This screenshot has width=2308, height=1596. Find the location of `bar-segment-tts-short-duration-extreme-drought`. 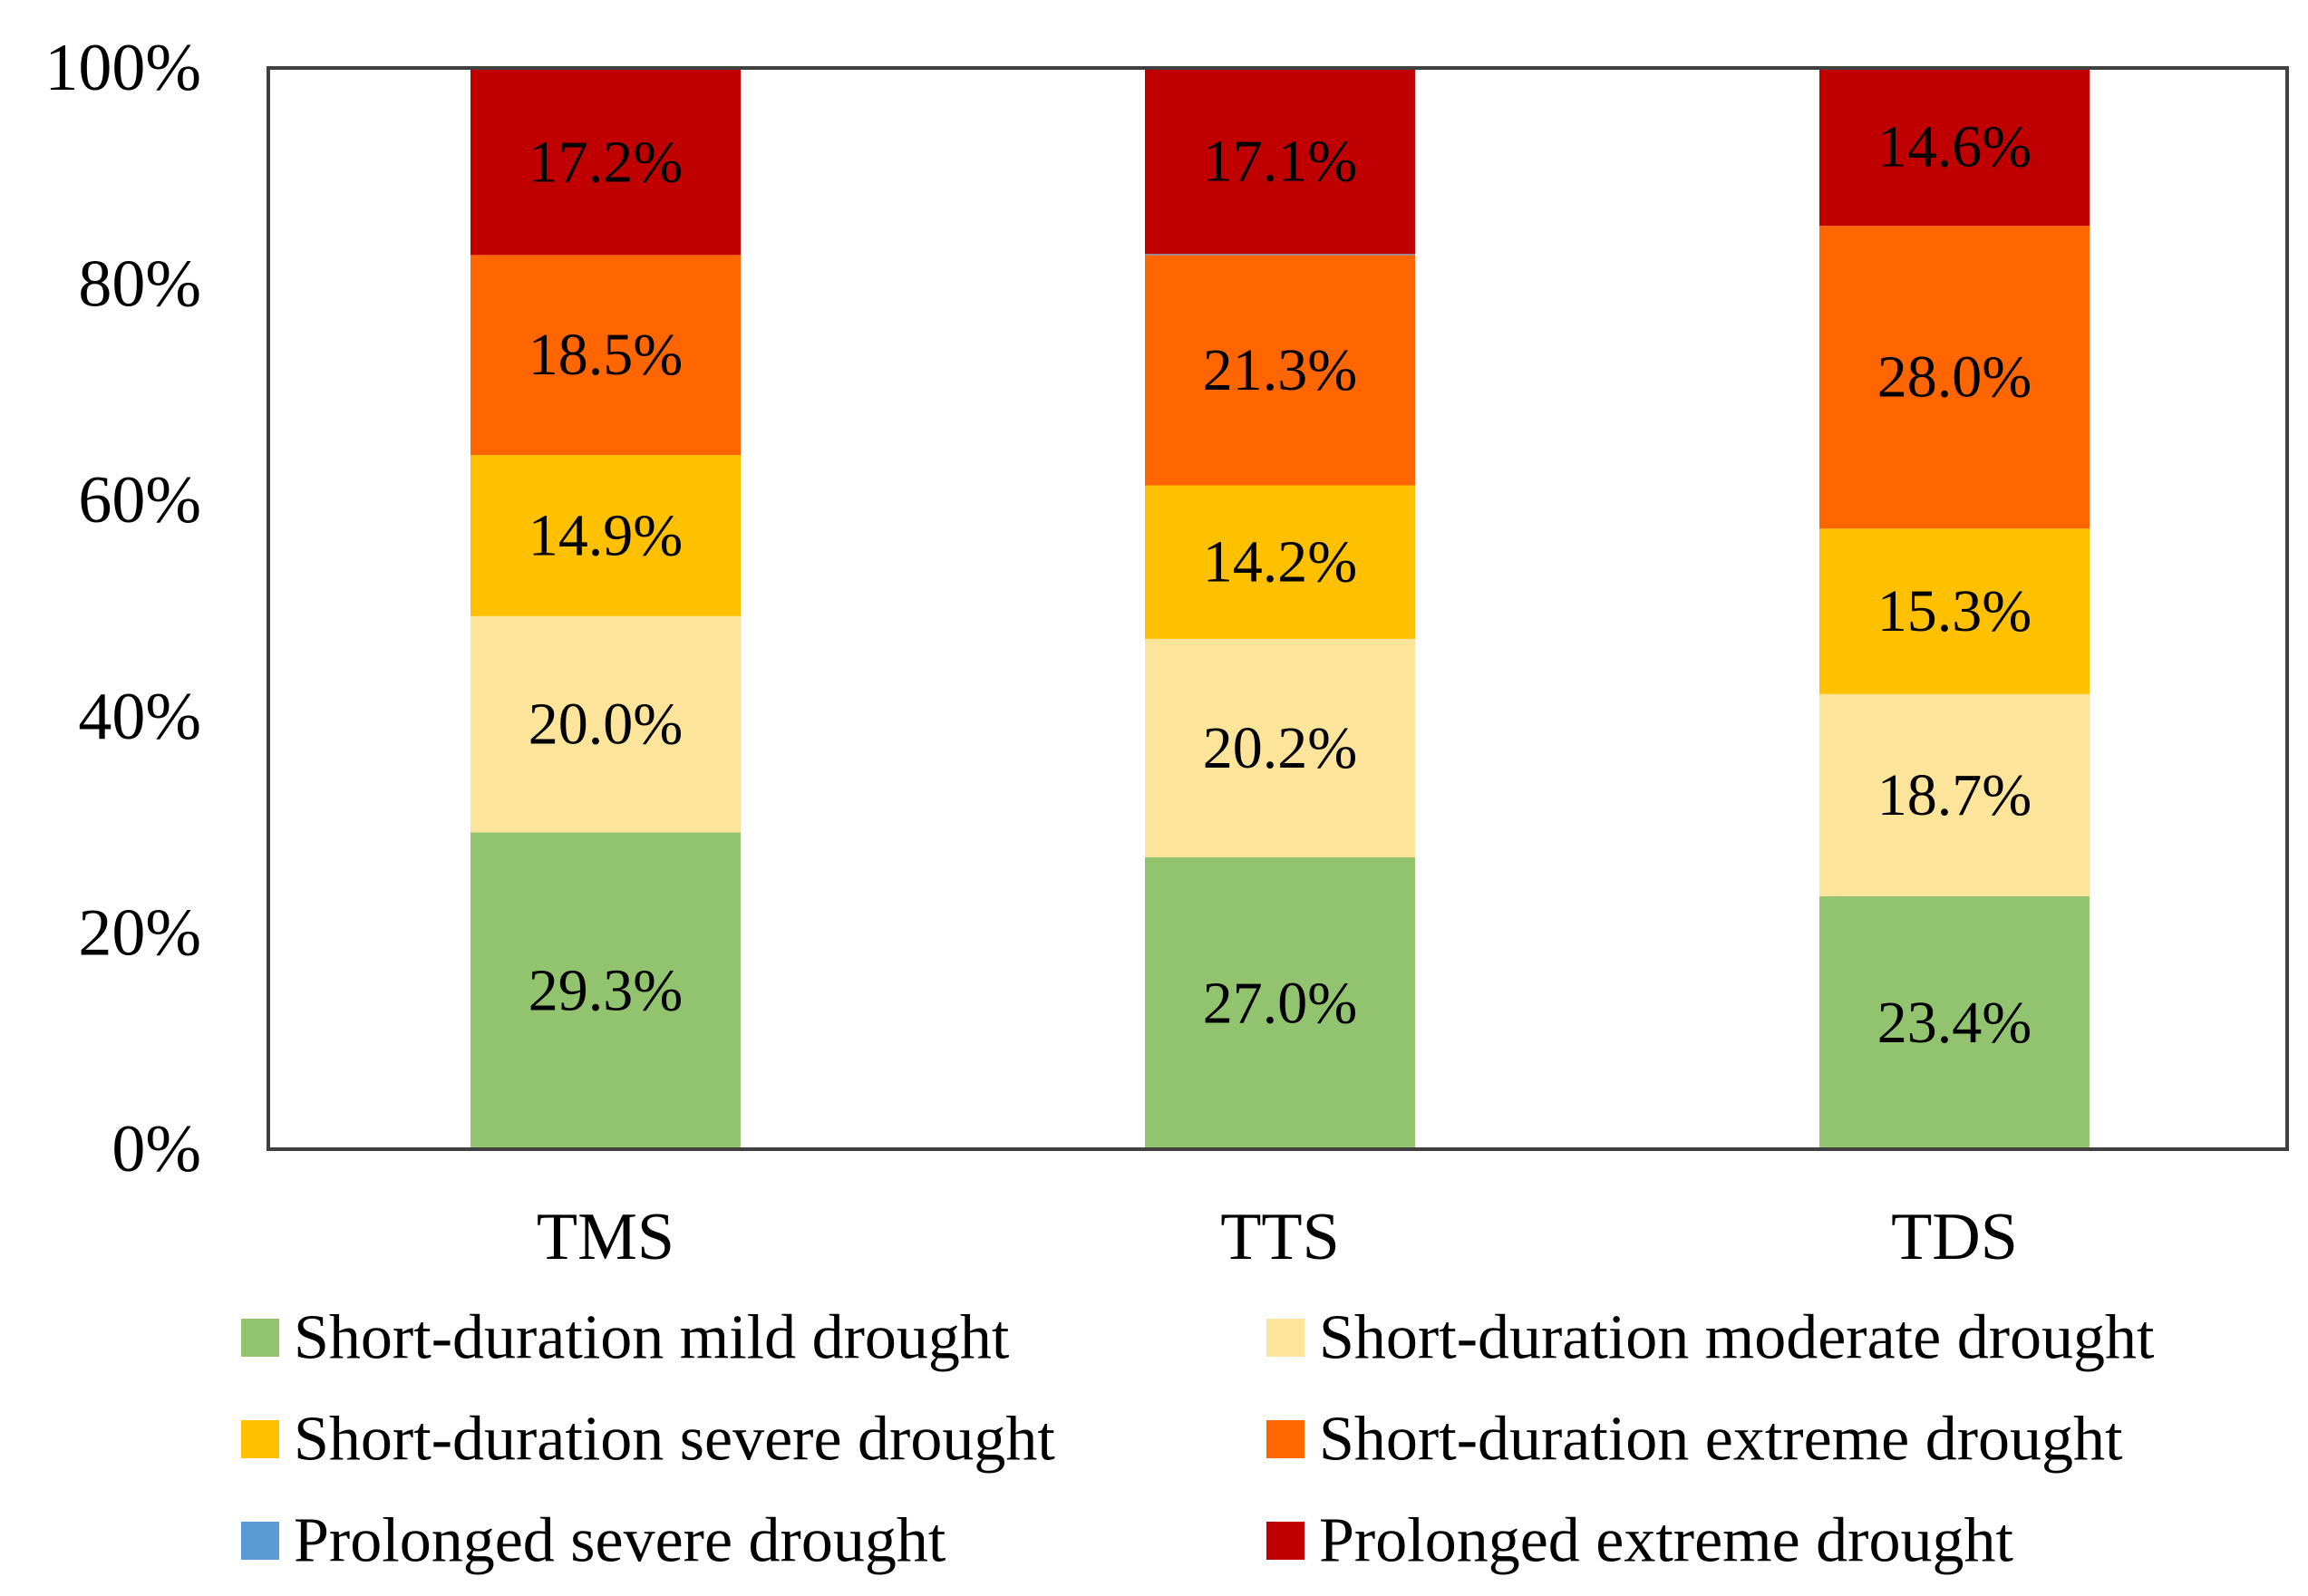

bar-segment-tts-short-duration-extreme-drought is located at coordinates (1280, 370).